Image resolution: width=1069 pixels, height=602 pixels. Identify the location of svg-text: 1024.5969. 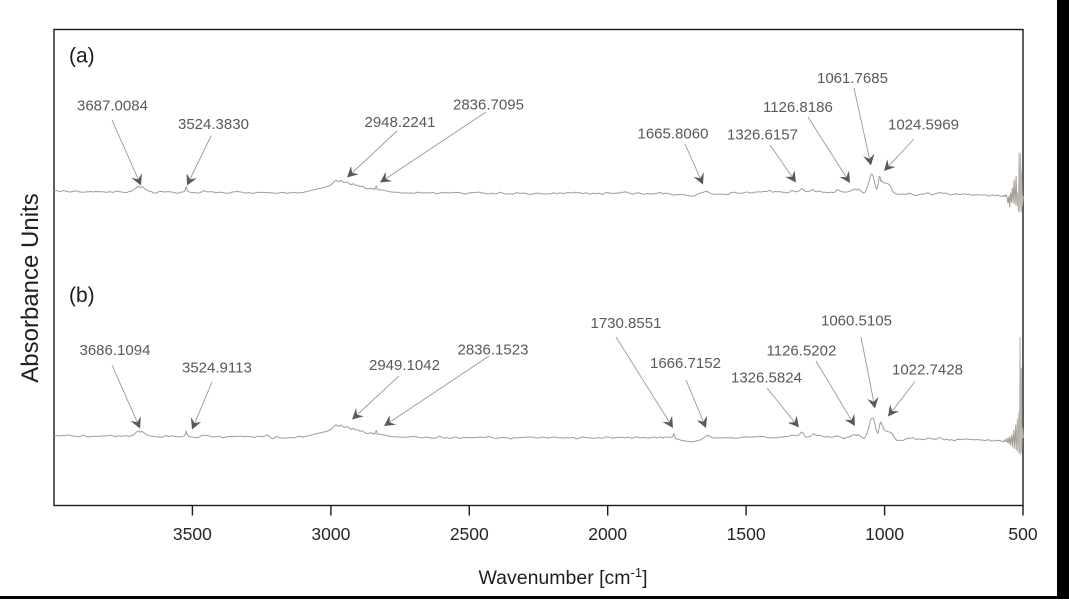
(923, 125).